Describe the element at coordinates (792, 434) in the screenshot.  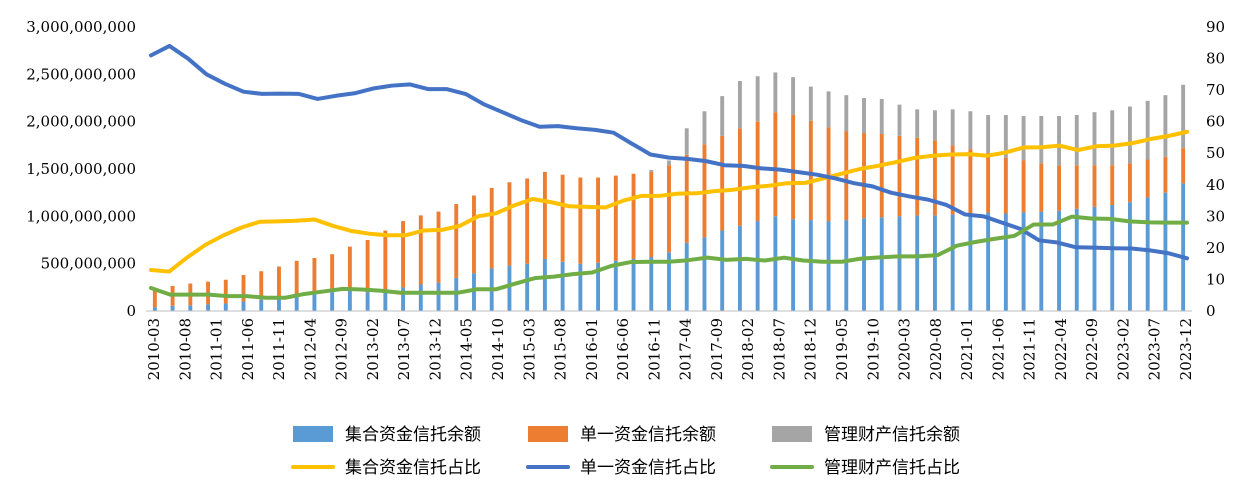
I see `legend-swatch` at that location.